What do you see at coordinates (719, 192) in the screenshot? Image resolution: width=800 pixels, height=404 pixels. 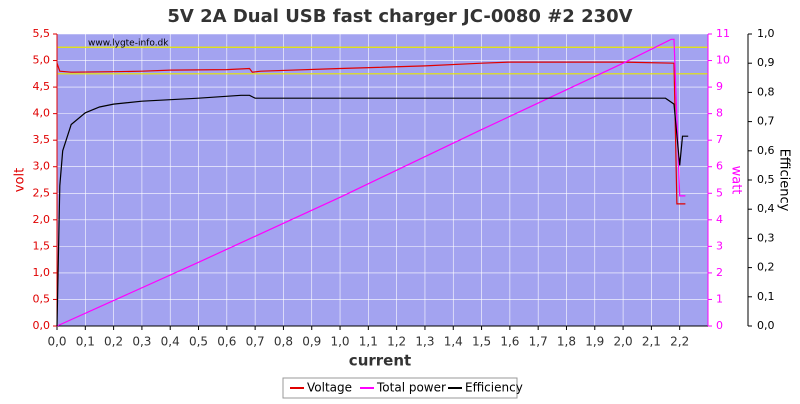 I see `y2-tick-label: 5` at bounding box center [719, 192].